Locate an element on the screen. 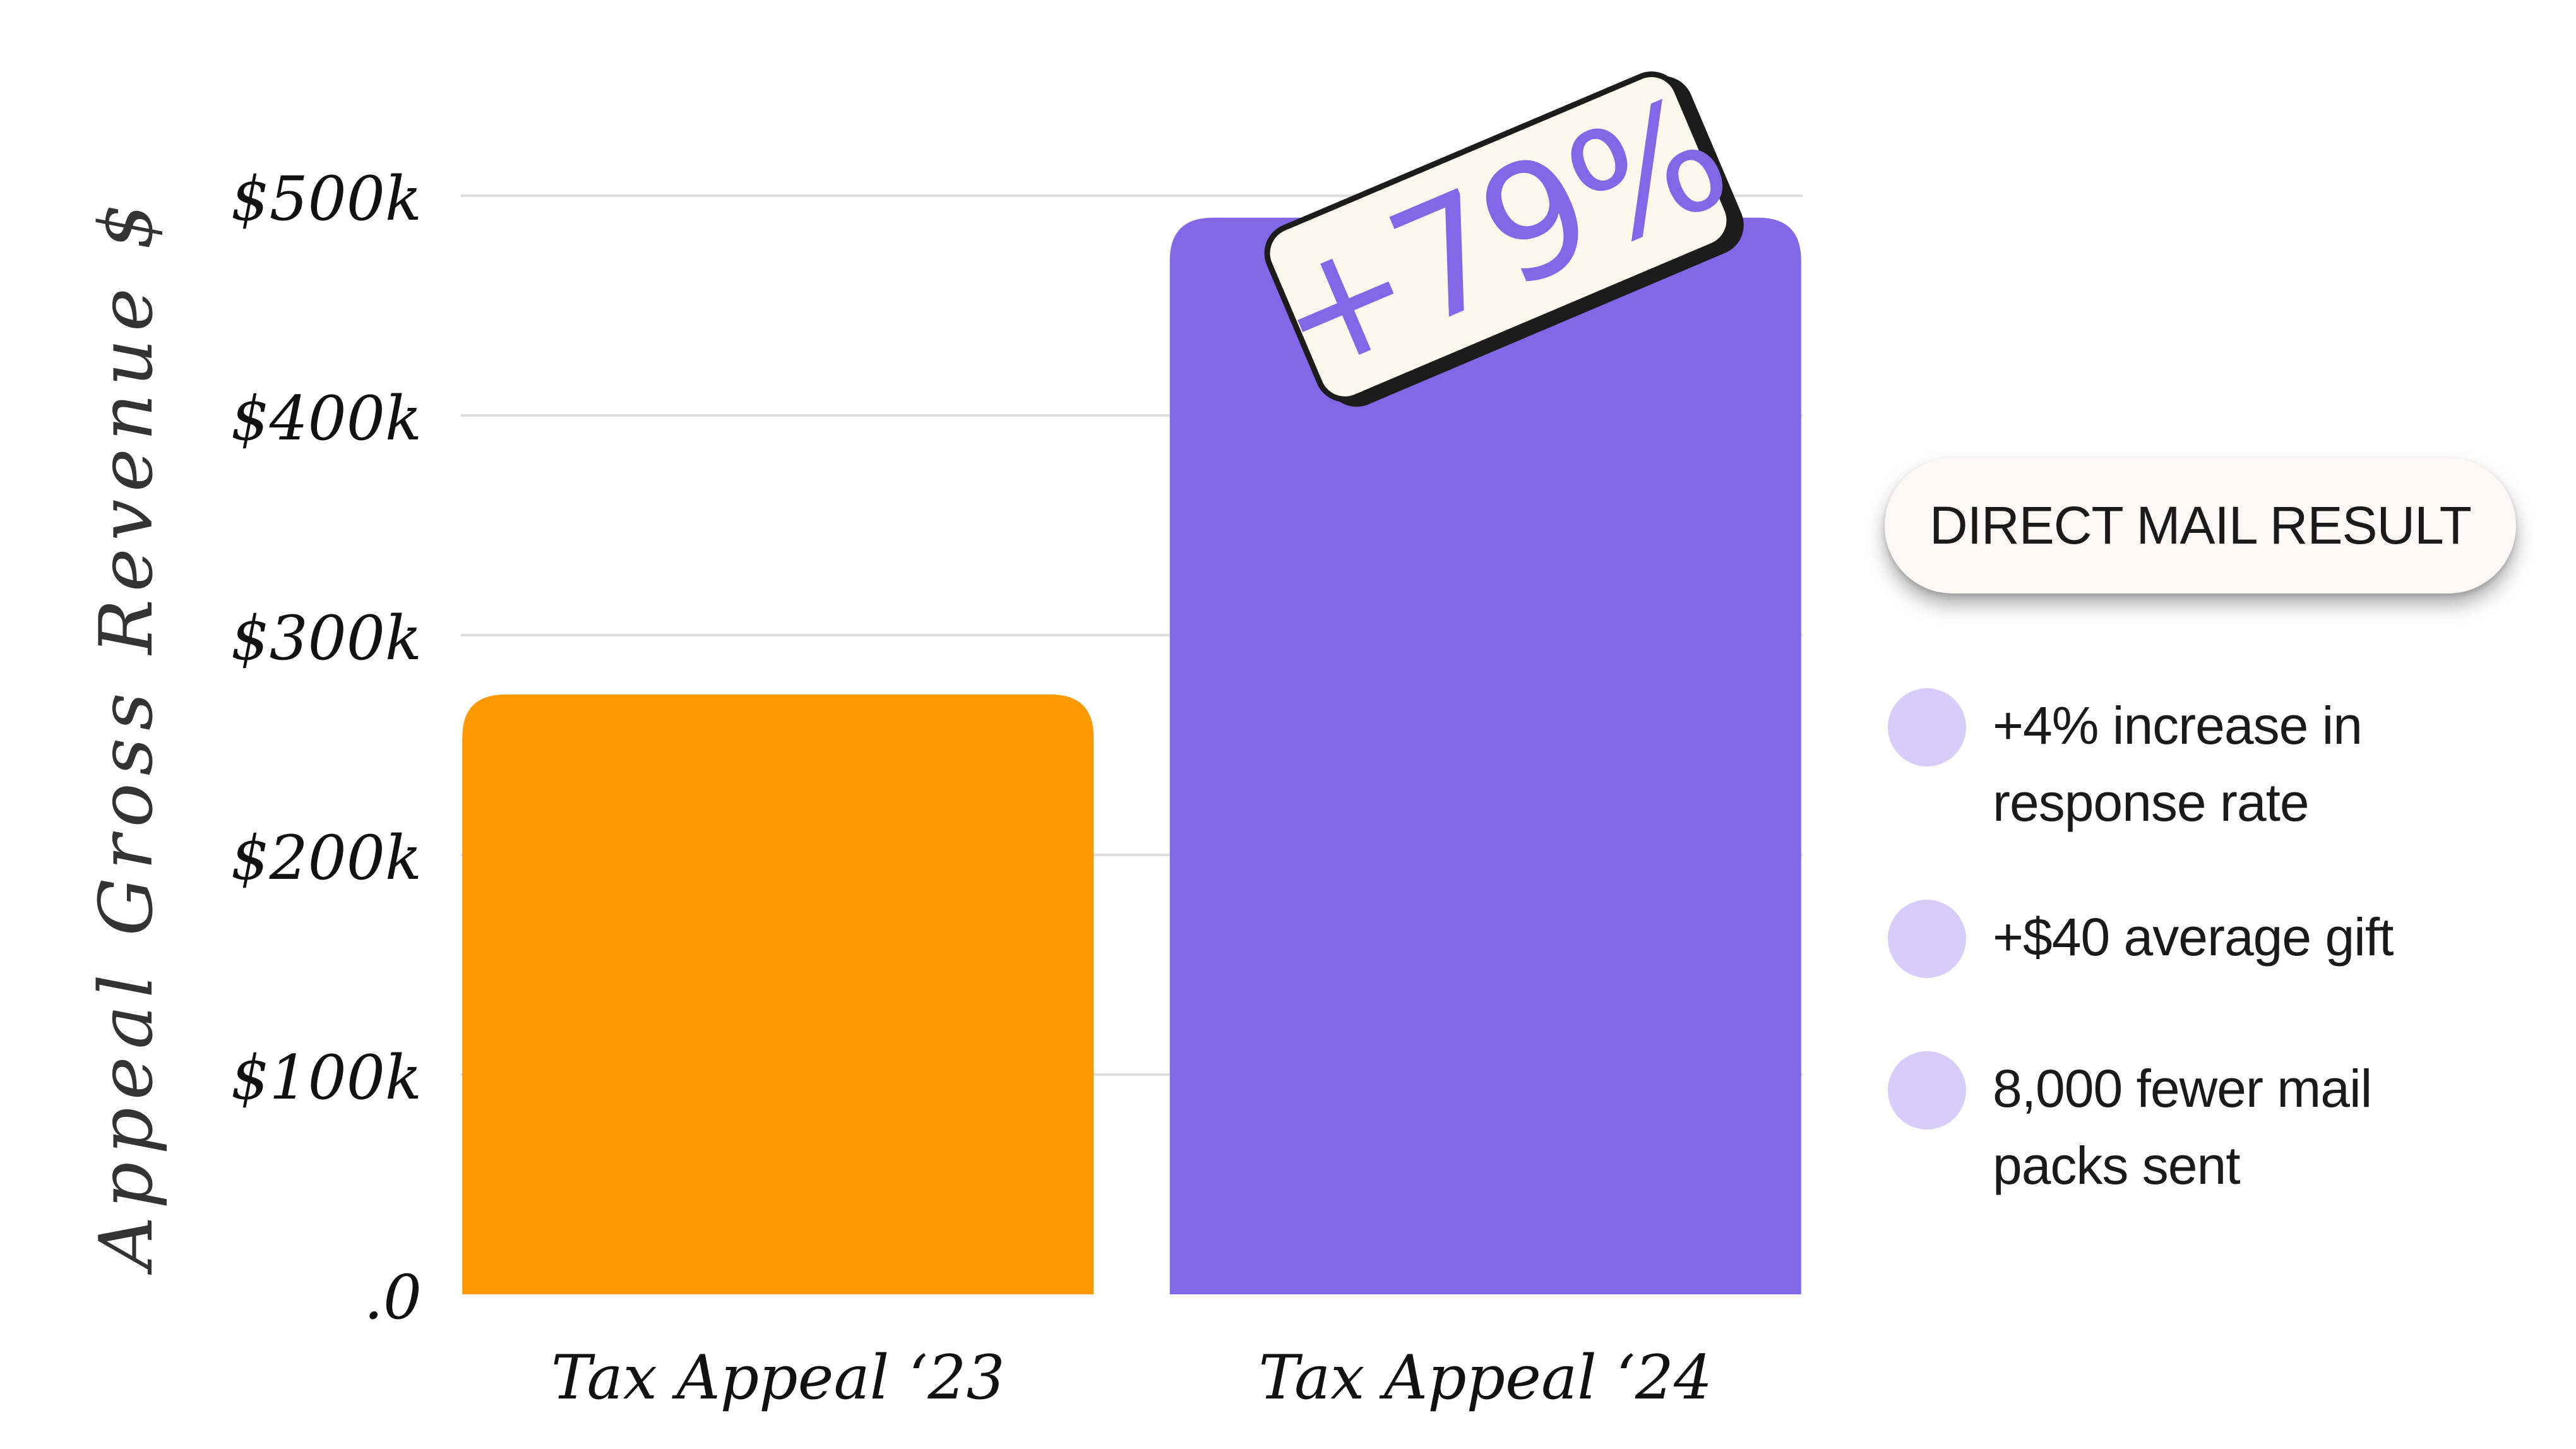 The height and width of the screenshot is (1449, 2576). y-tick-label: $100k is located at coordinates (326, 1077).